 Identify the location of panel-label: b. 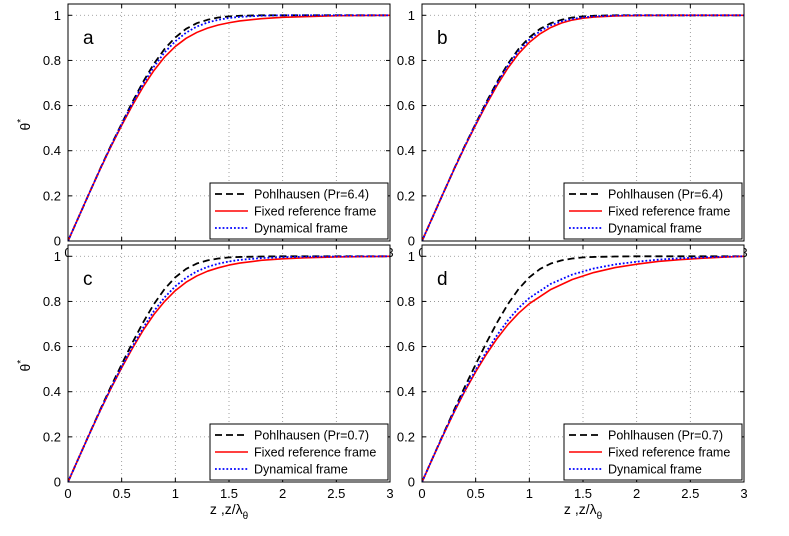
(442, 38).